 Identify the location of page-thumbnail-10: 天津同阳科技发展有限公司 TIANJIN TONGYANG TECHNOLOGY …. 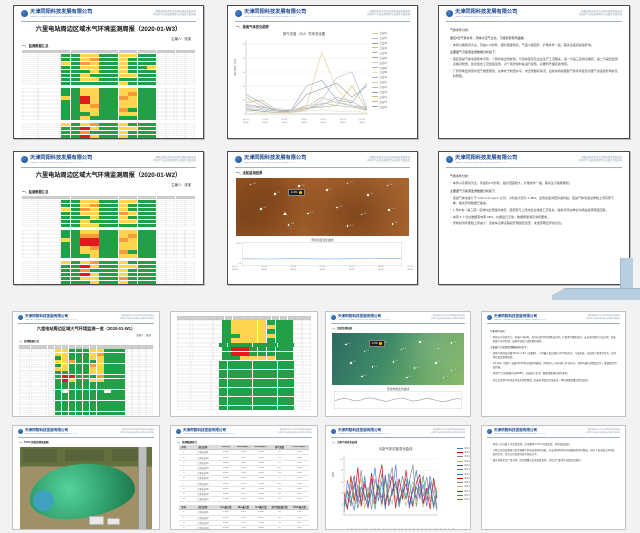
(553, 364).